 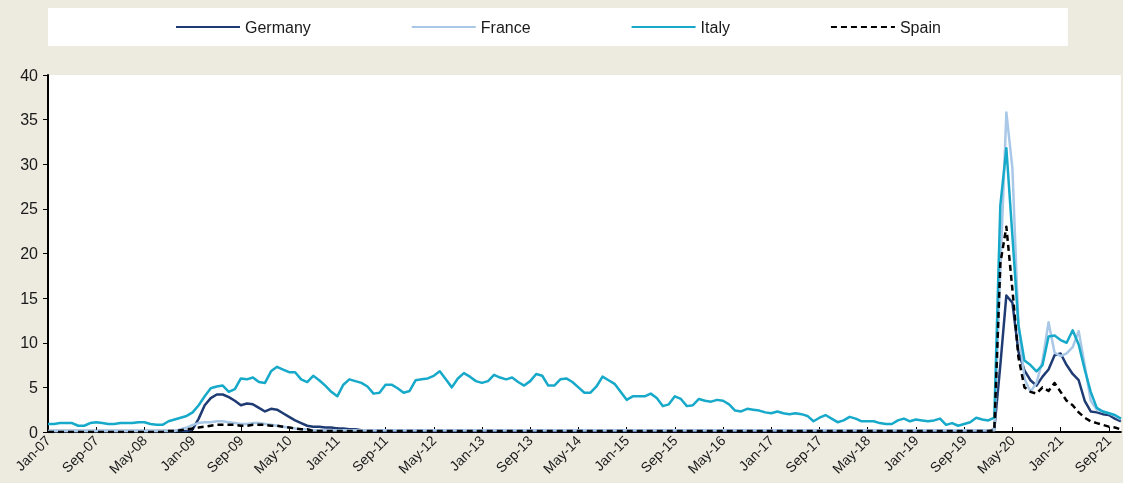 I want to click on y-tick-label: 5, so click(x=34, y=387).